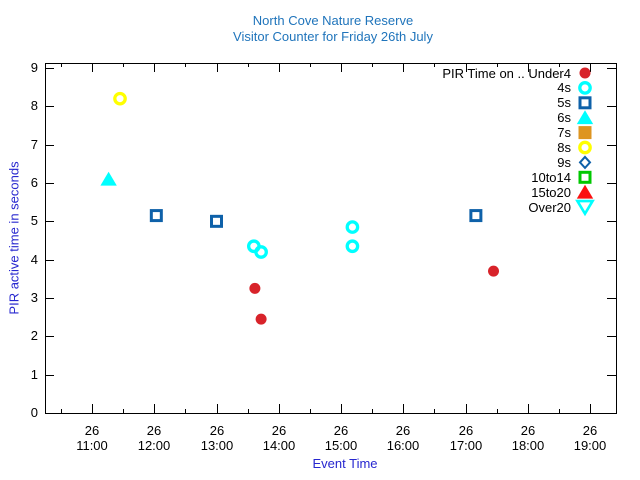 Image resolution: width=640 pixels, height=480 pixels. Describe the element at coordinates (403, 438) in the screenshot. I see `x-tick-label: 26 16:00` at that location.